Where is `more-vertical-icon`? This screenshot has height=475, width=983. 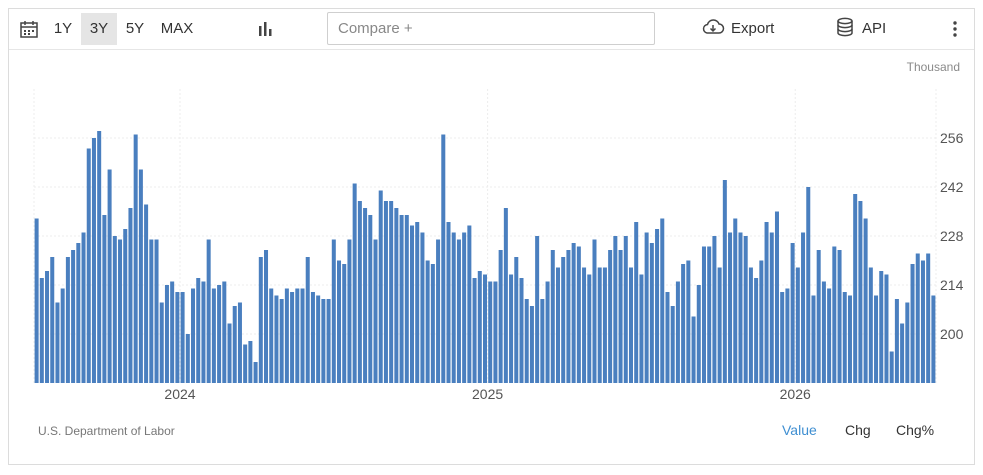 more-vertical-icon is located at coordinates (955, 29).